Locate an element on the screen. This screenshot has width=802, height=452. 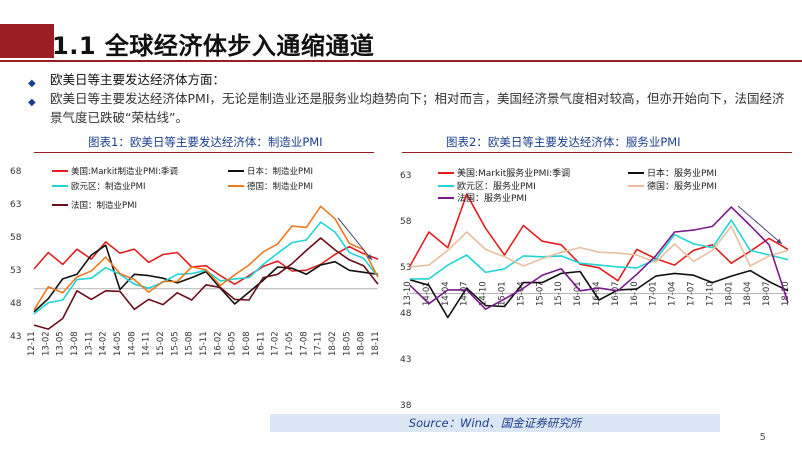
legend-label: 法国：制造业PMI is located at coordinates (104, 205).